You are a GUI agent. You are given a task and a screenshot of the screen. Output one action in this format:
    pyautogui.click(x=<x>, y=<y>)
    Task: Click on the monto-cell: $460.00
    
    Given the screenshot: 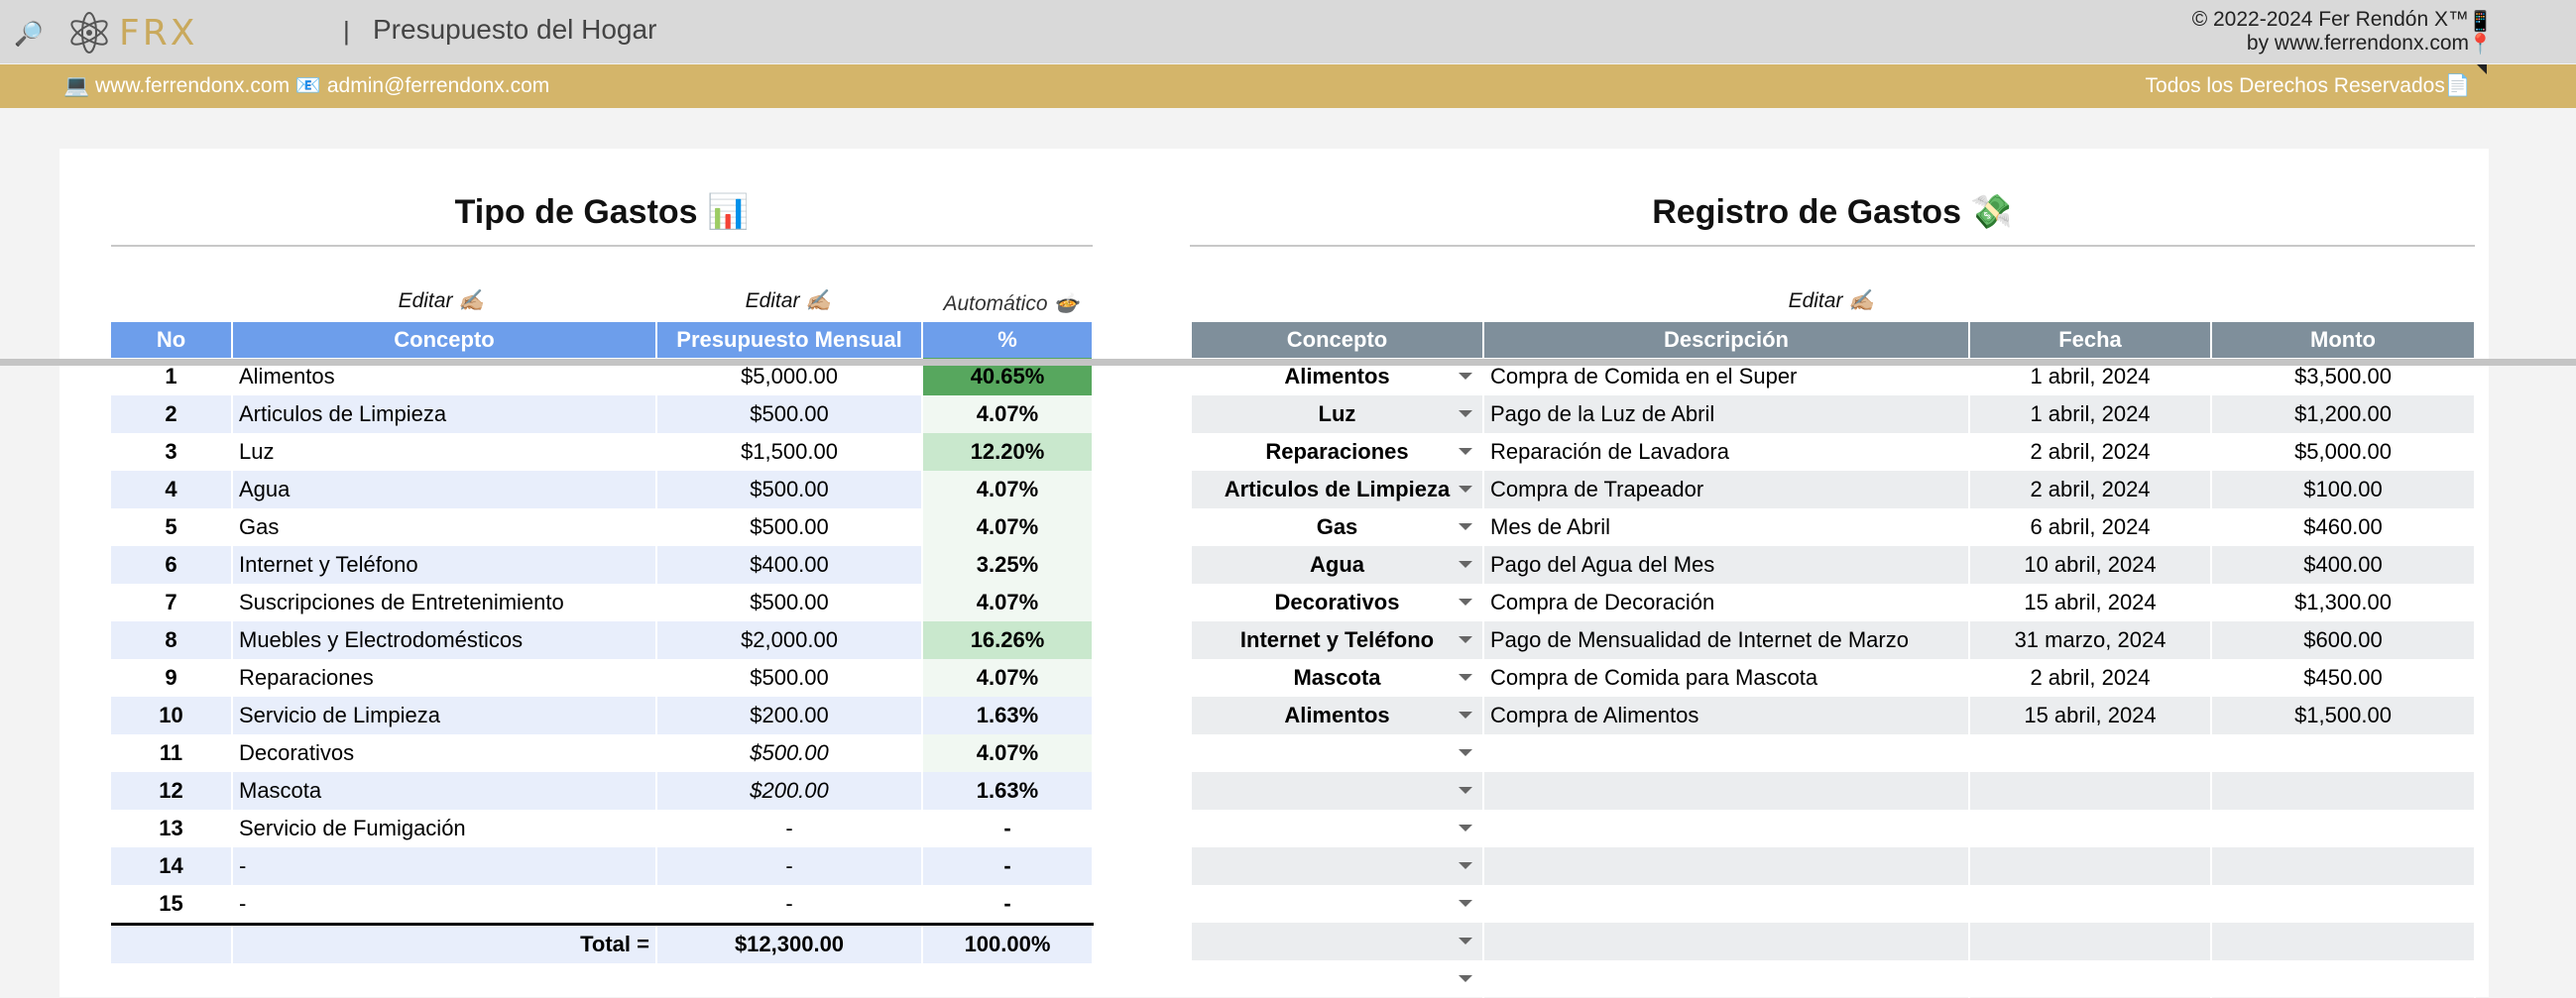 What is the action you would take?
    pyautogui.click(x=2343, y=527)
    